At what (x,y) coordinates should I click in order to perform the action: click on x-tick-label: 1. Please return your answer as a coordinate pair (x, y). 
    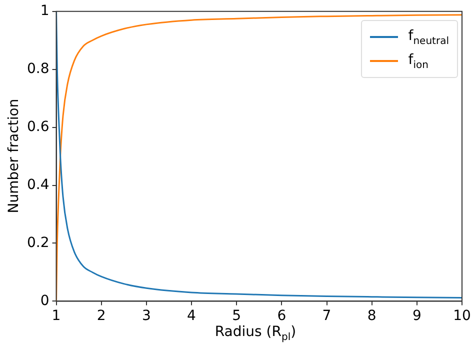
    Looking at the image, I should click on (56, 316).